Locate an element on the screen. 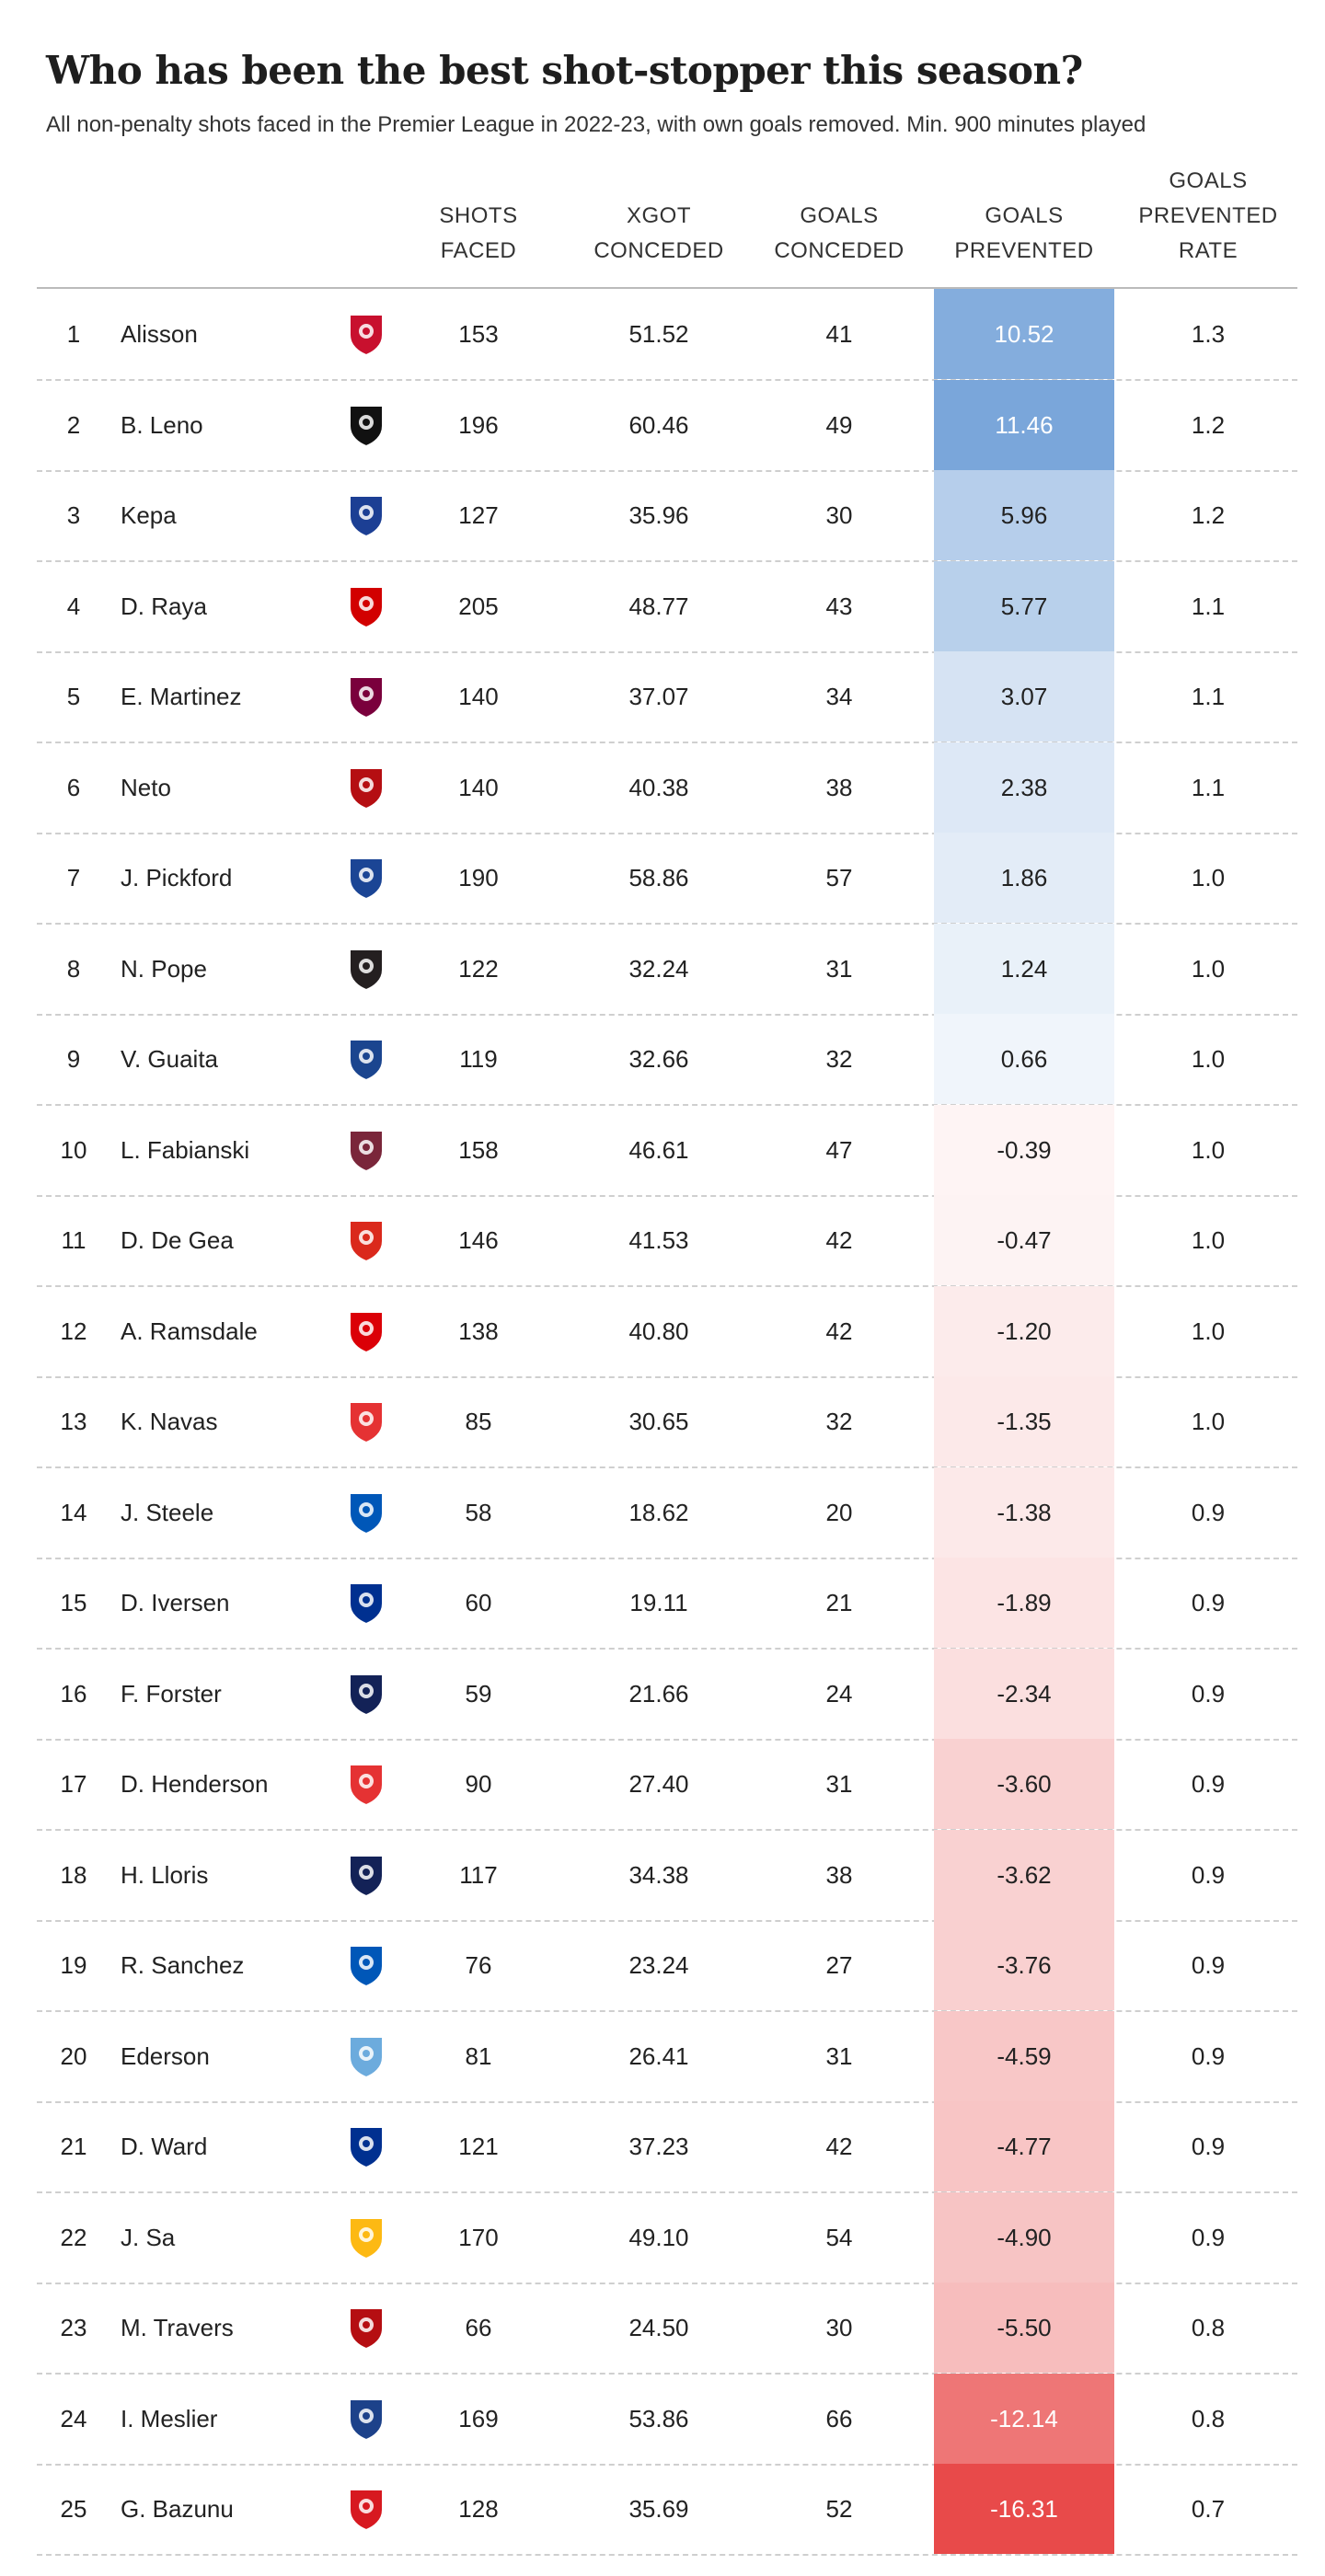 This screenshot has width=1325, height=2576. table-row: 5 E. Martinez 140 37.07 34 3.07 1.1 is located at coordinates (667, 697).